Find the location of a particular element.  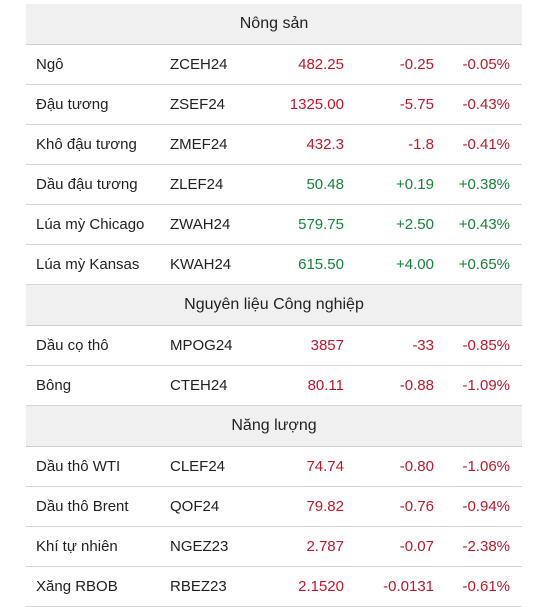

commodity-name: Dầu thô WTI is located at coordinates (78, 466).